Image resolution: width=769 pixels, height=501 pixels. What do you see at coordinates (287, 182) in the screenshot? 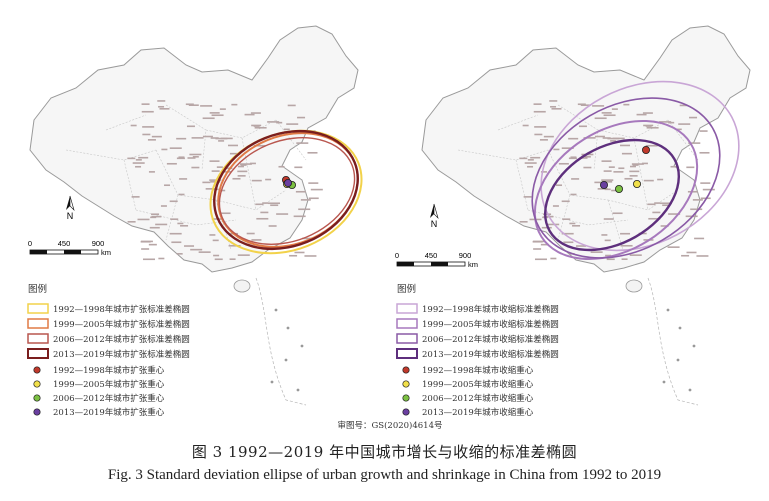
I see `left-mean-center` at bounding box center [287, 182].